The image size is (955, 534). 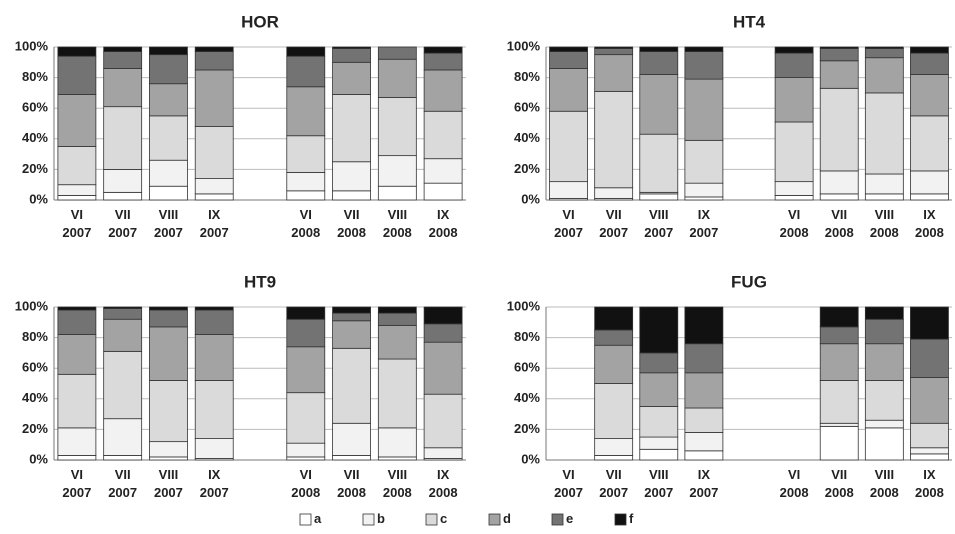 I want to click on legend-label: a, so click(x=318, y=518).